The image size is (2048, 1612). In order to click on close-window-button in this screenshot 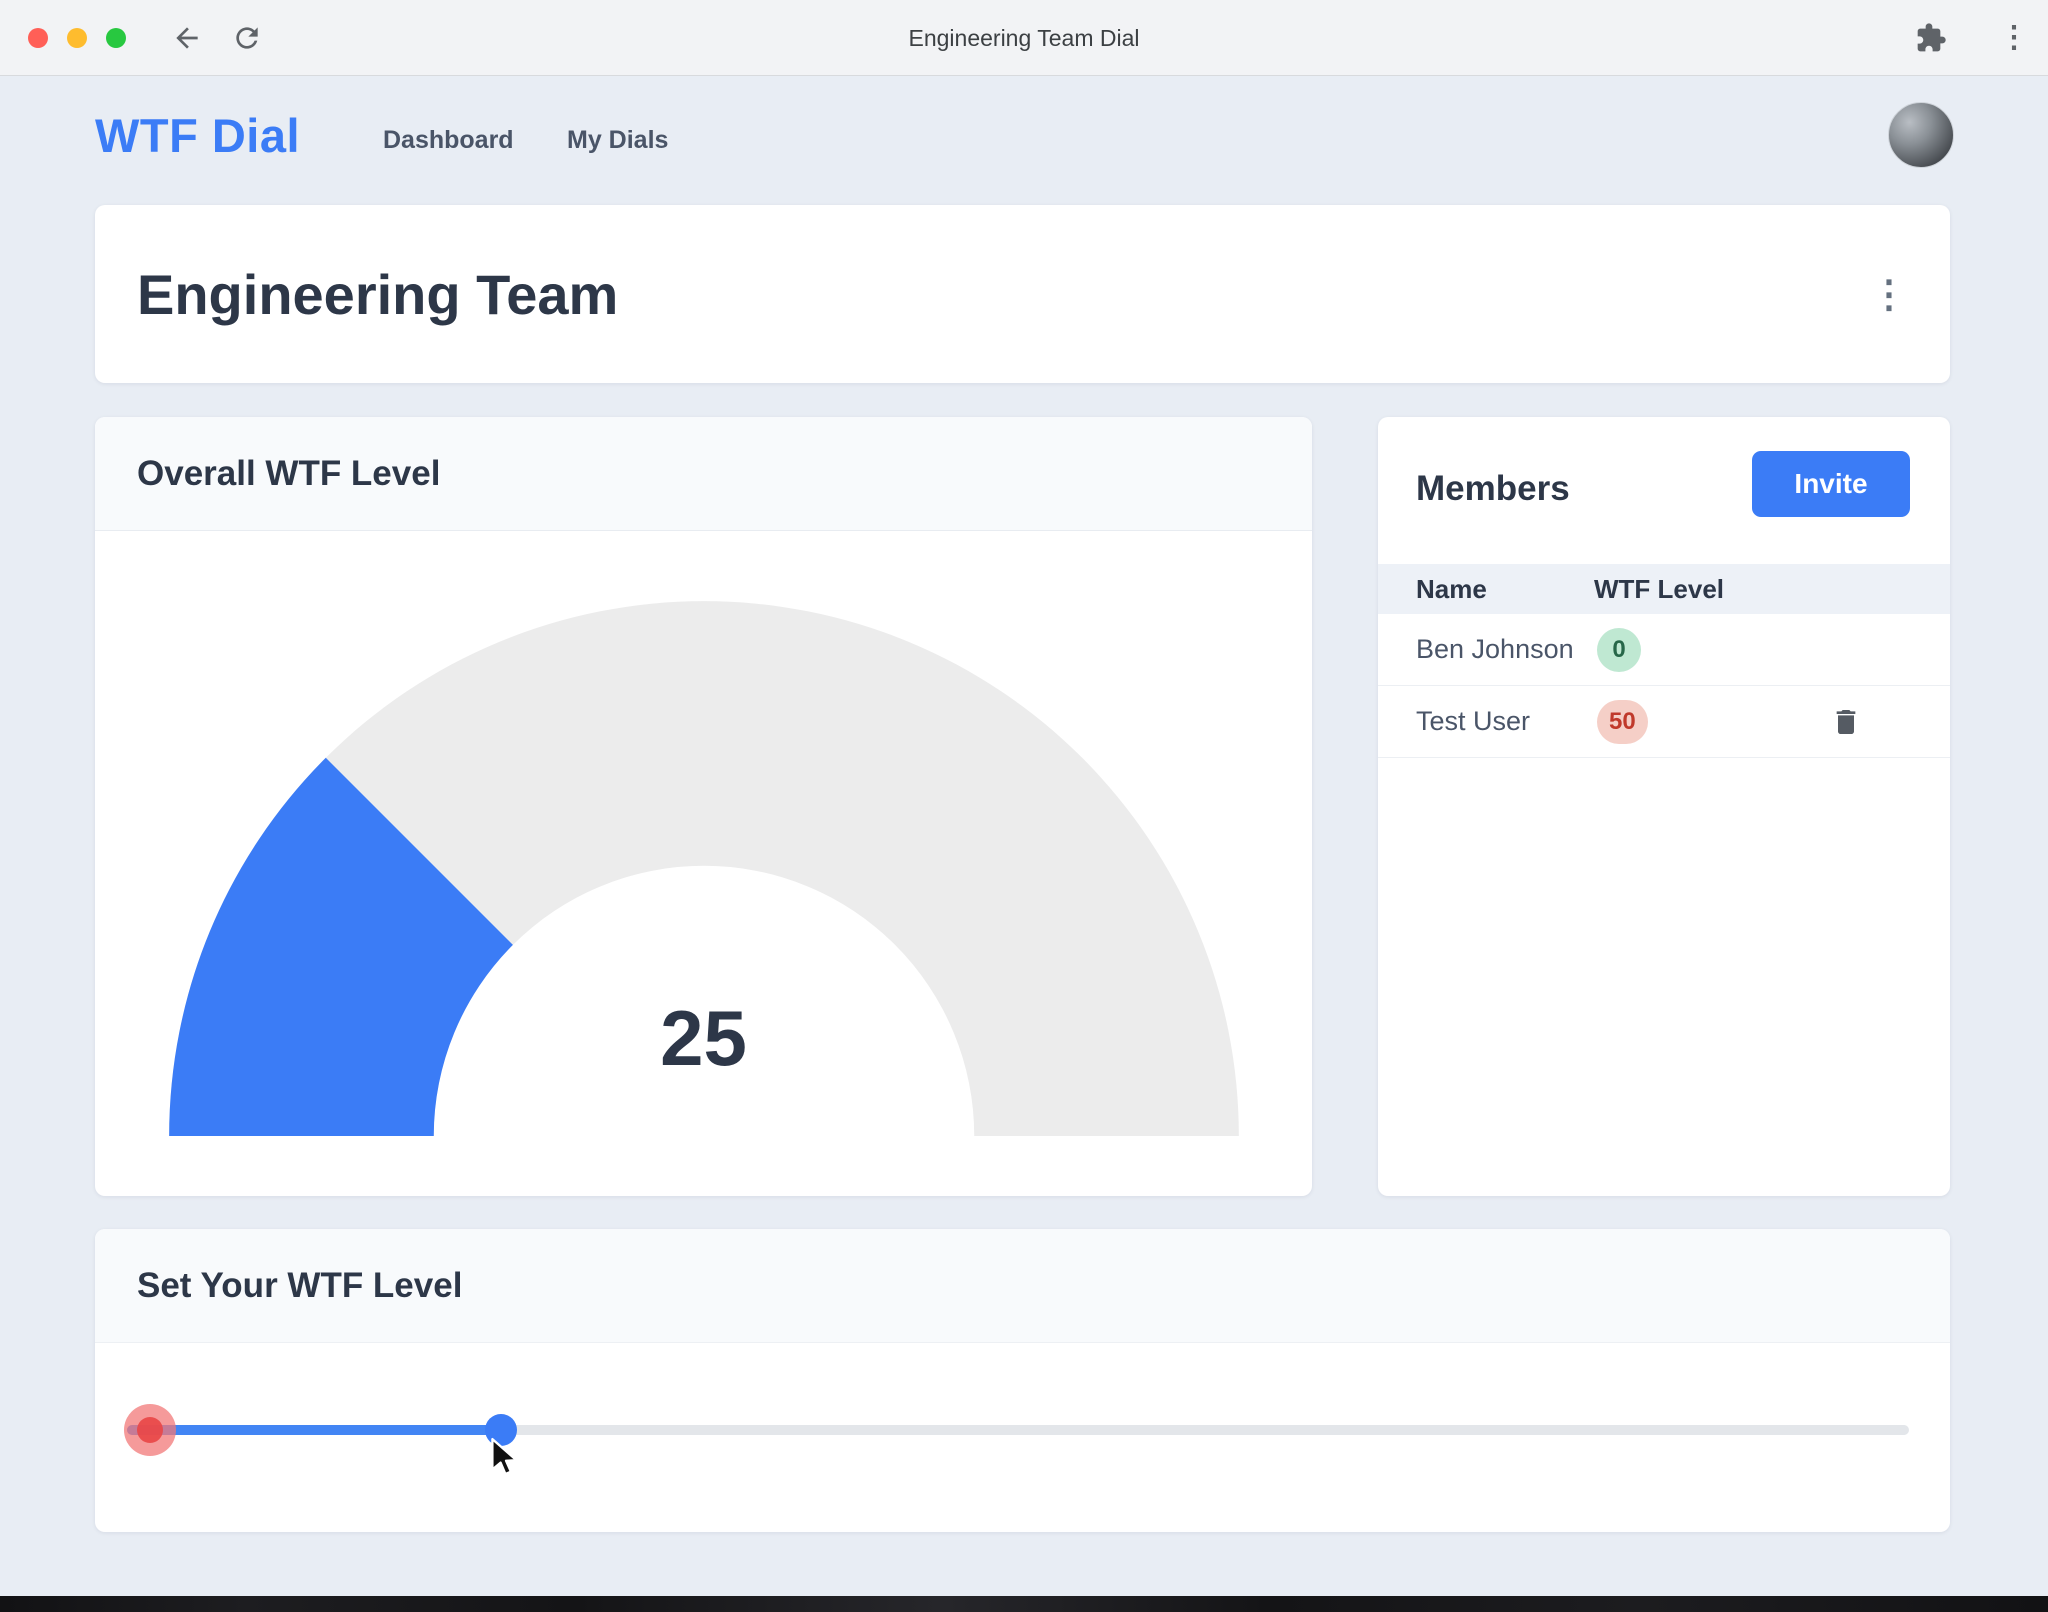, I will do `click(38, 38)`.